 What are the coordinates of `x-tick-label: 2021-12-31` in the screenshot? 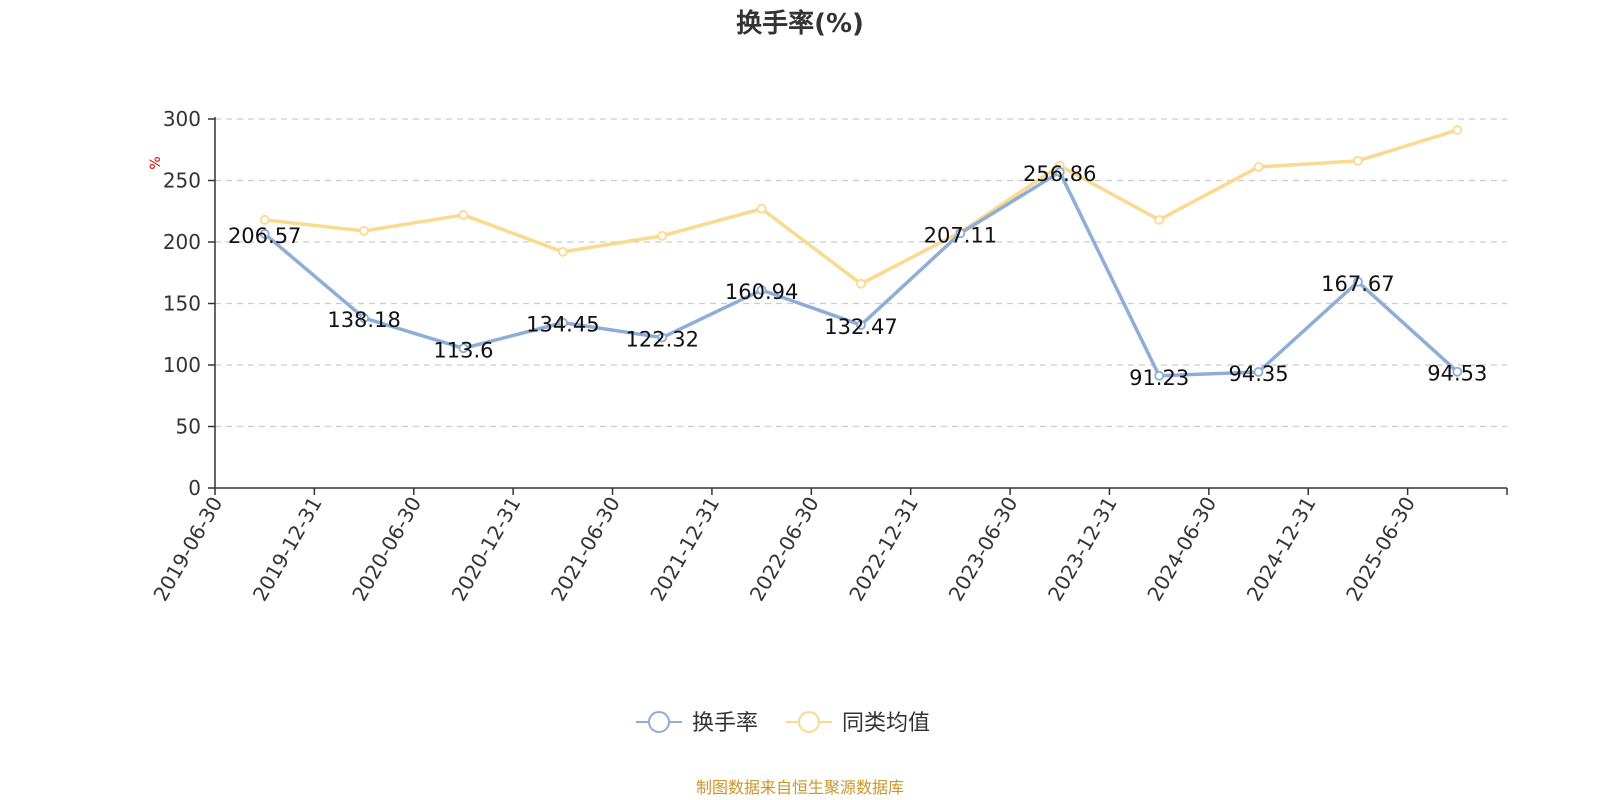 It's located at (684, 549).